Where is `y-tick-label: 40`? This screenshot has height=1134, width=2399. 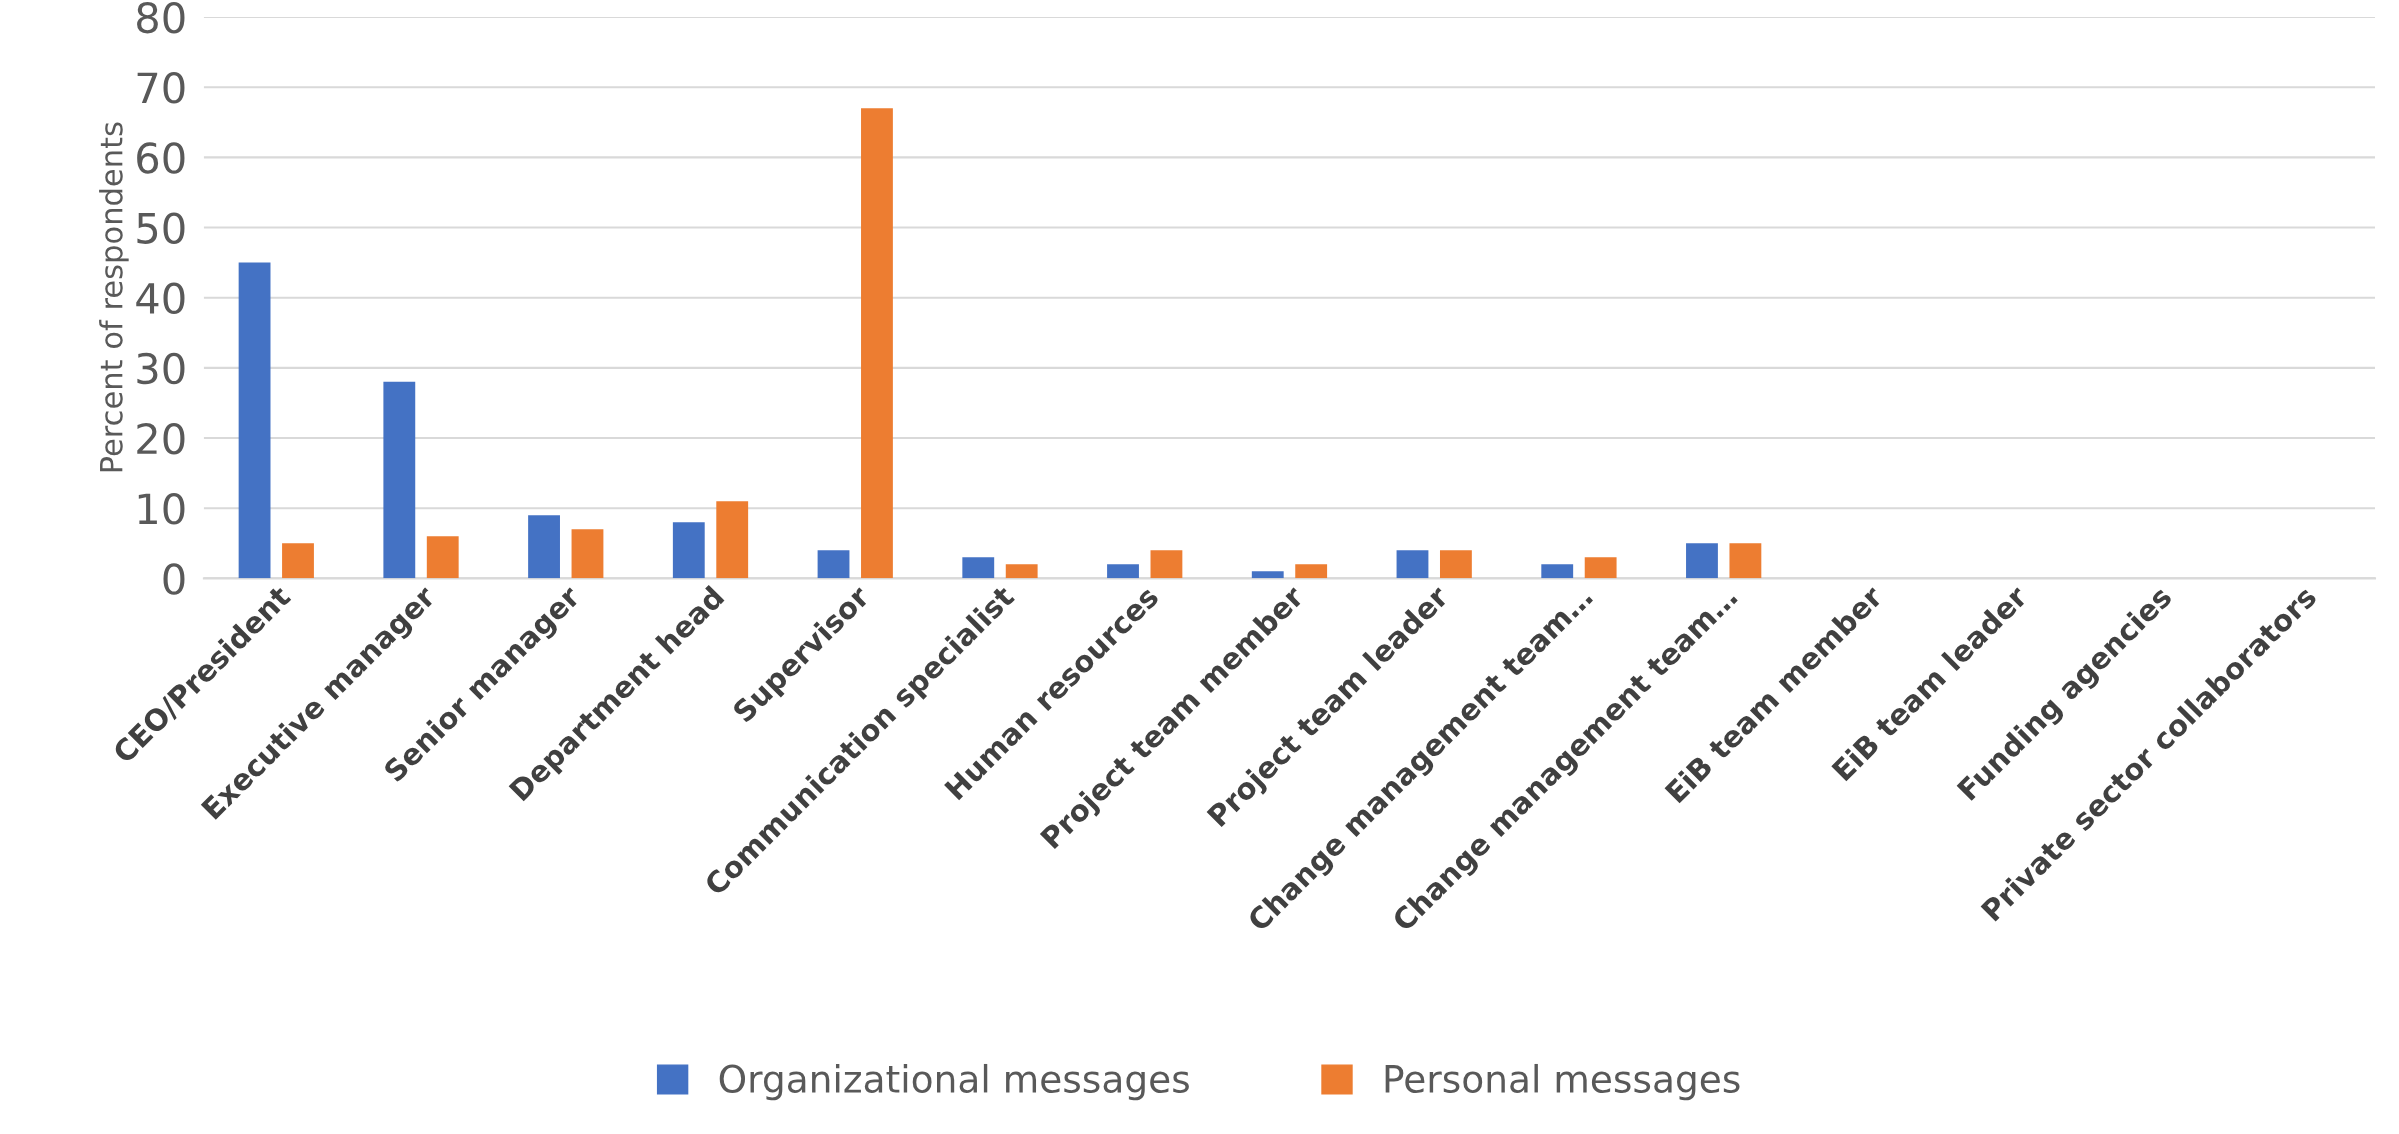
y-tick-label: 40 is located at coordinates (160, 298).